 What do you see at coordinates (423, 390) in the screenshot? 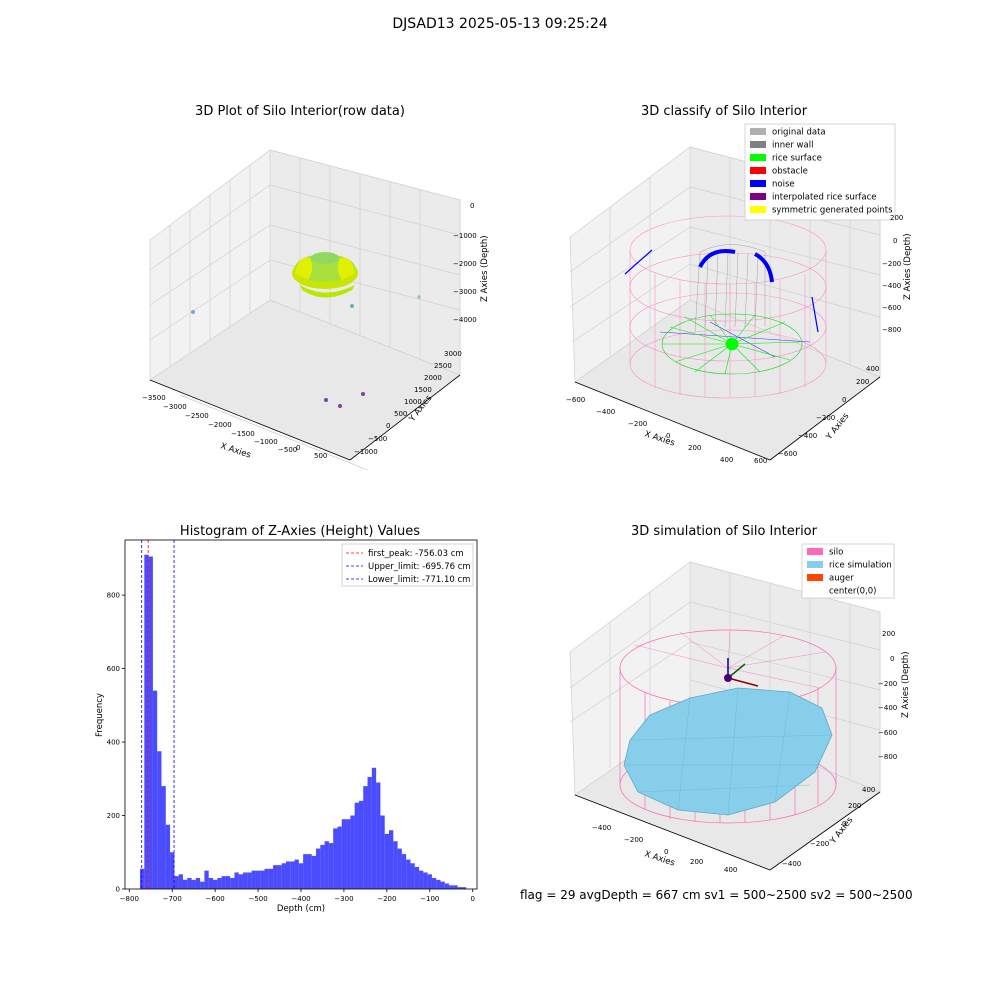
I see `raw-y-tick: 1500` at bounding box center [423, 390].